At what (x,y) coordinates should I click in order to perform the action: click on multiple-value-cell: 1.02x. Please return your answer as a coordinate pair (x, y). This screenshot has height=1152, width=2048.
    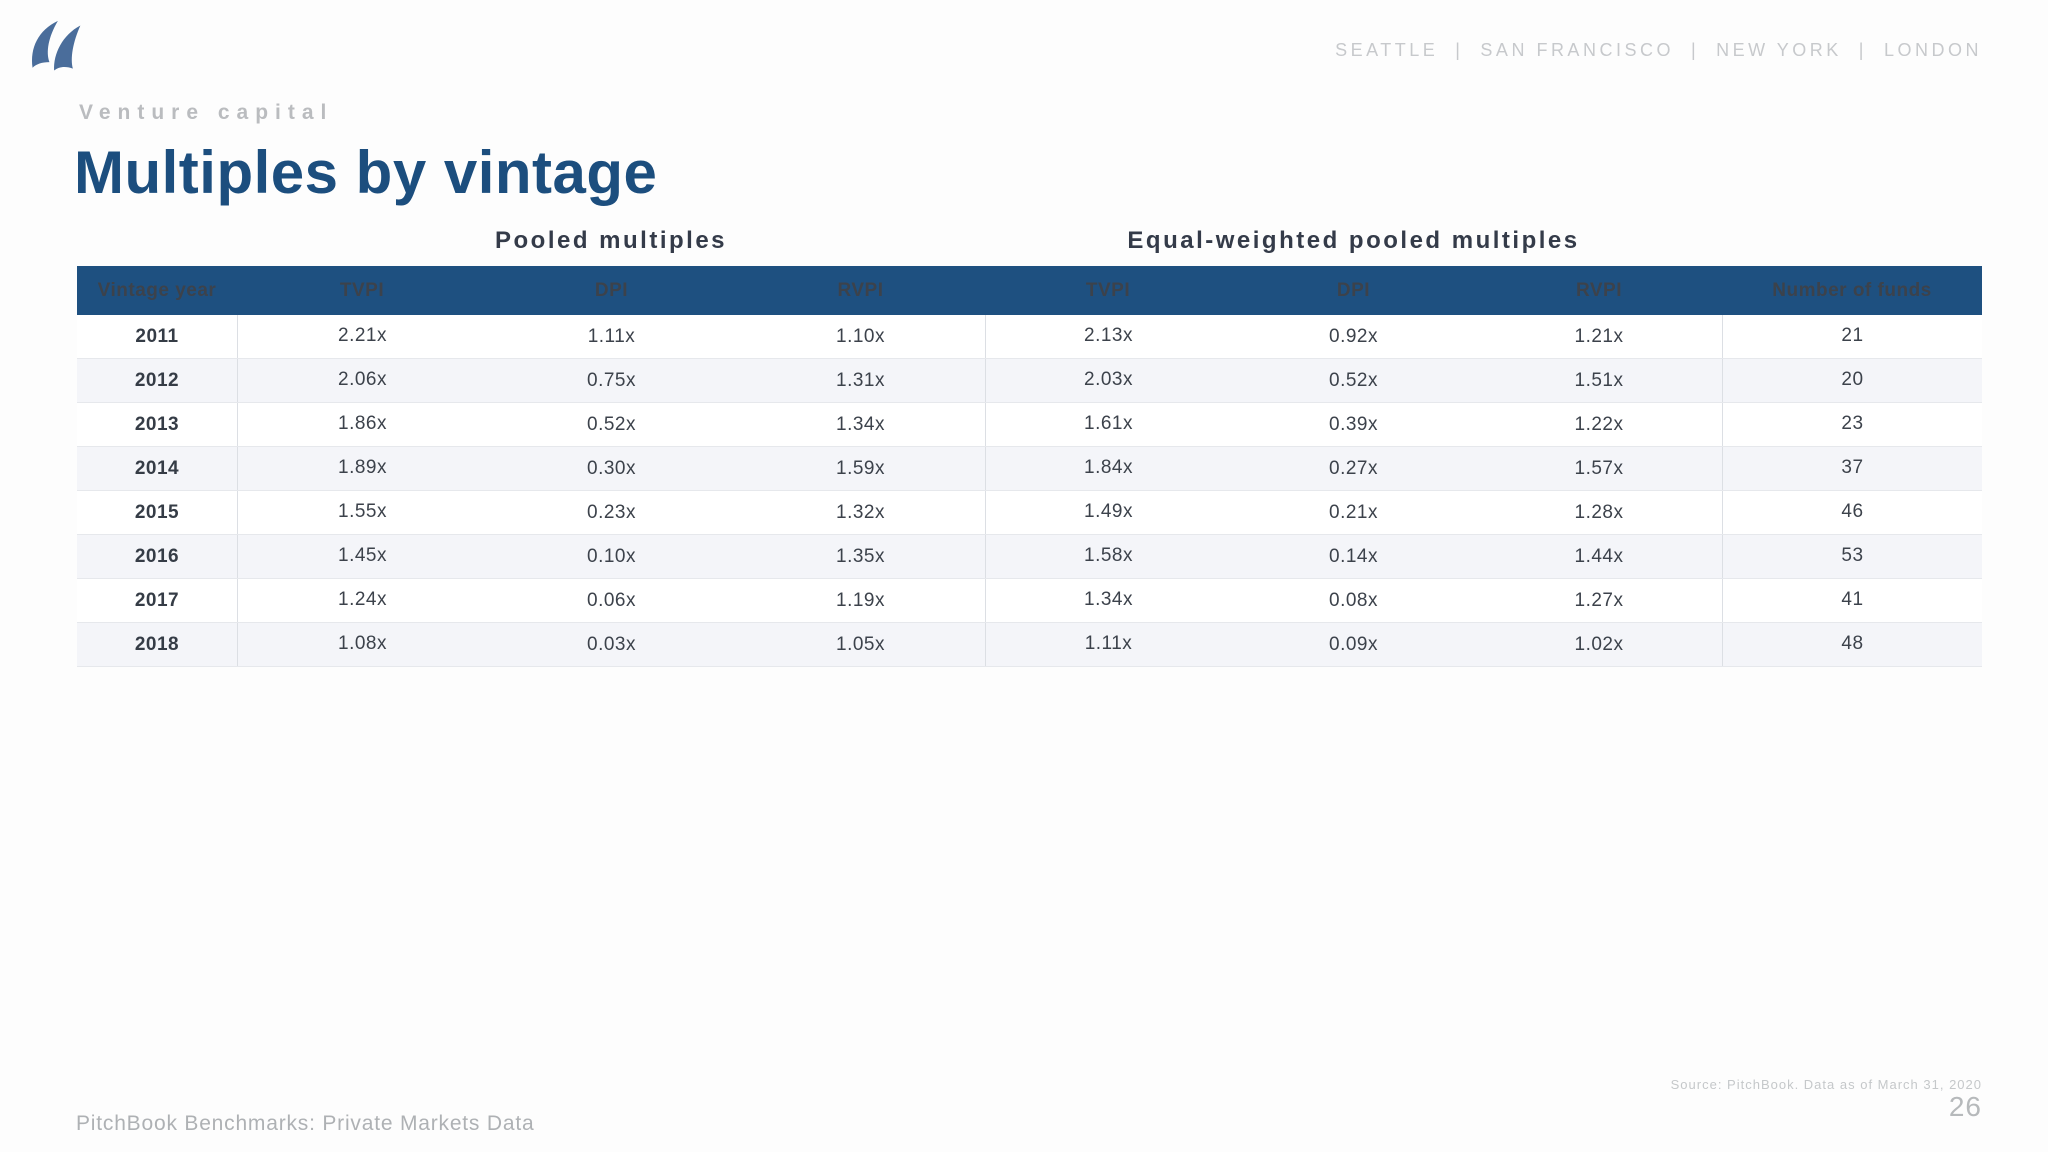
    Looking at the image, I should click on (1599, 644).